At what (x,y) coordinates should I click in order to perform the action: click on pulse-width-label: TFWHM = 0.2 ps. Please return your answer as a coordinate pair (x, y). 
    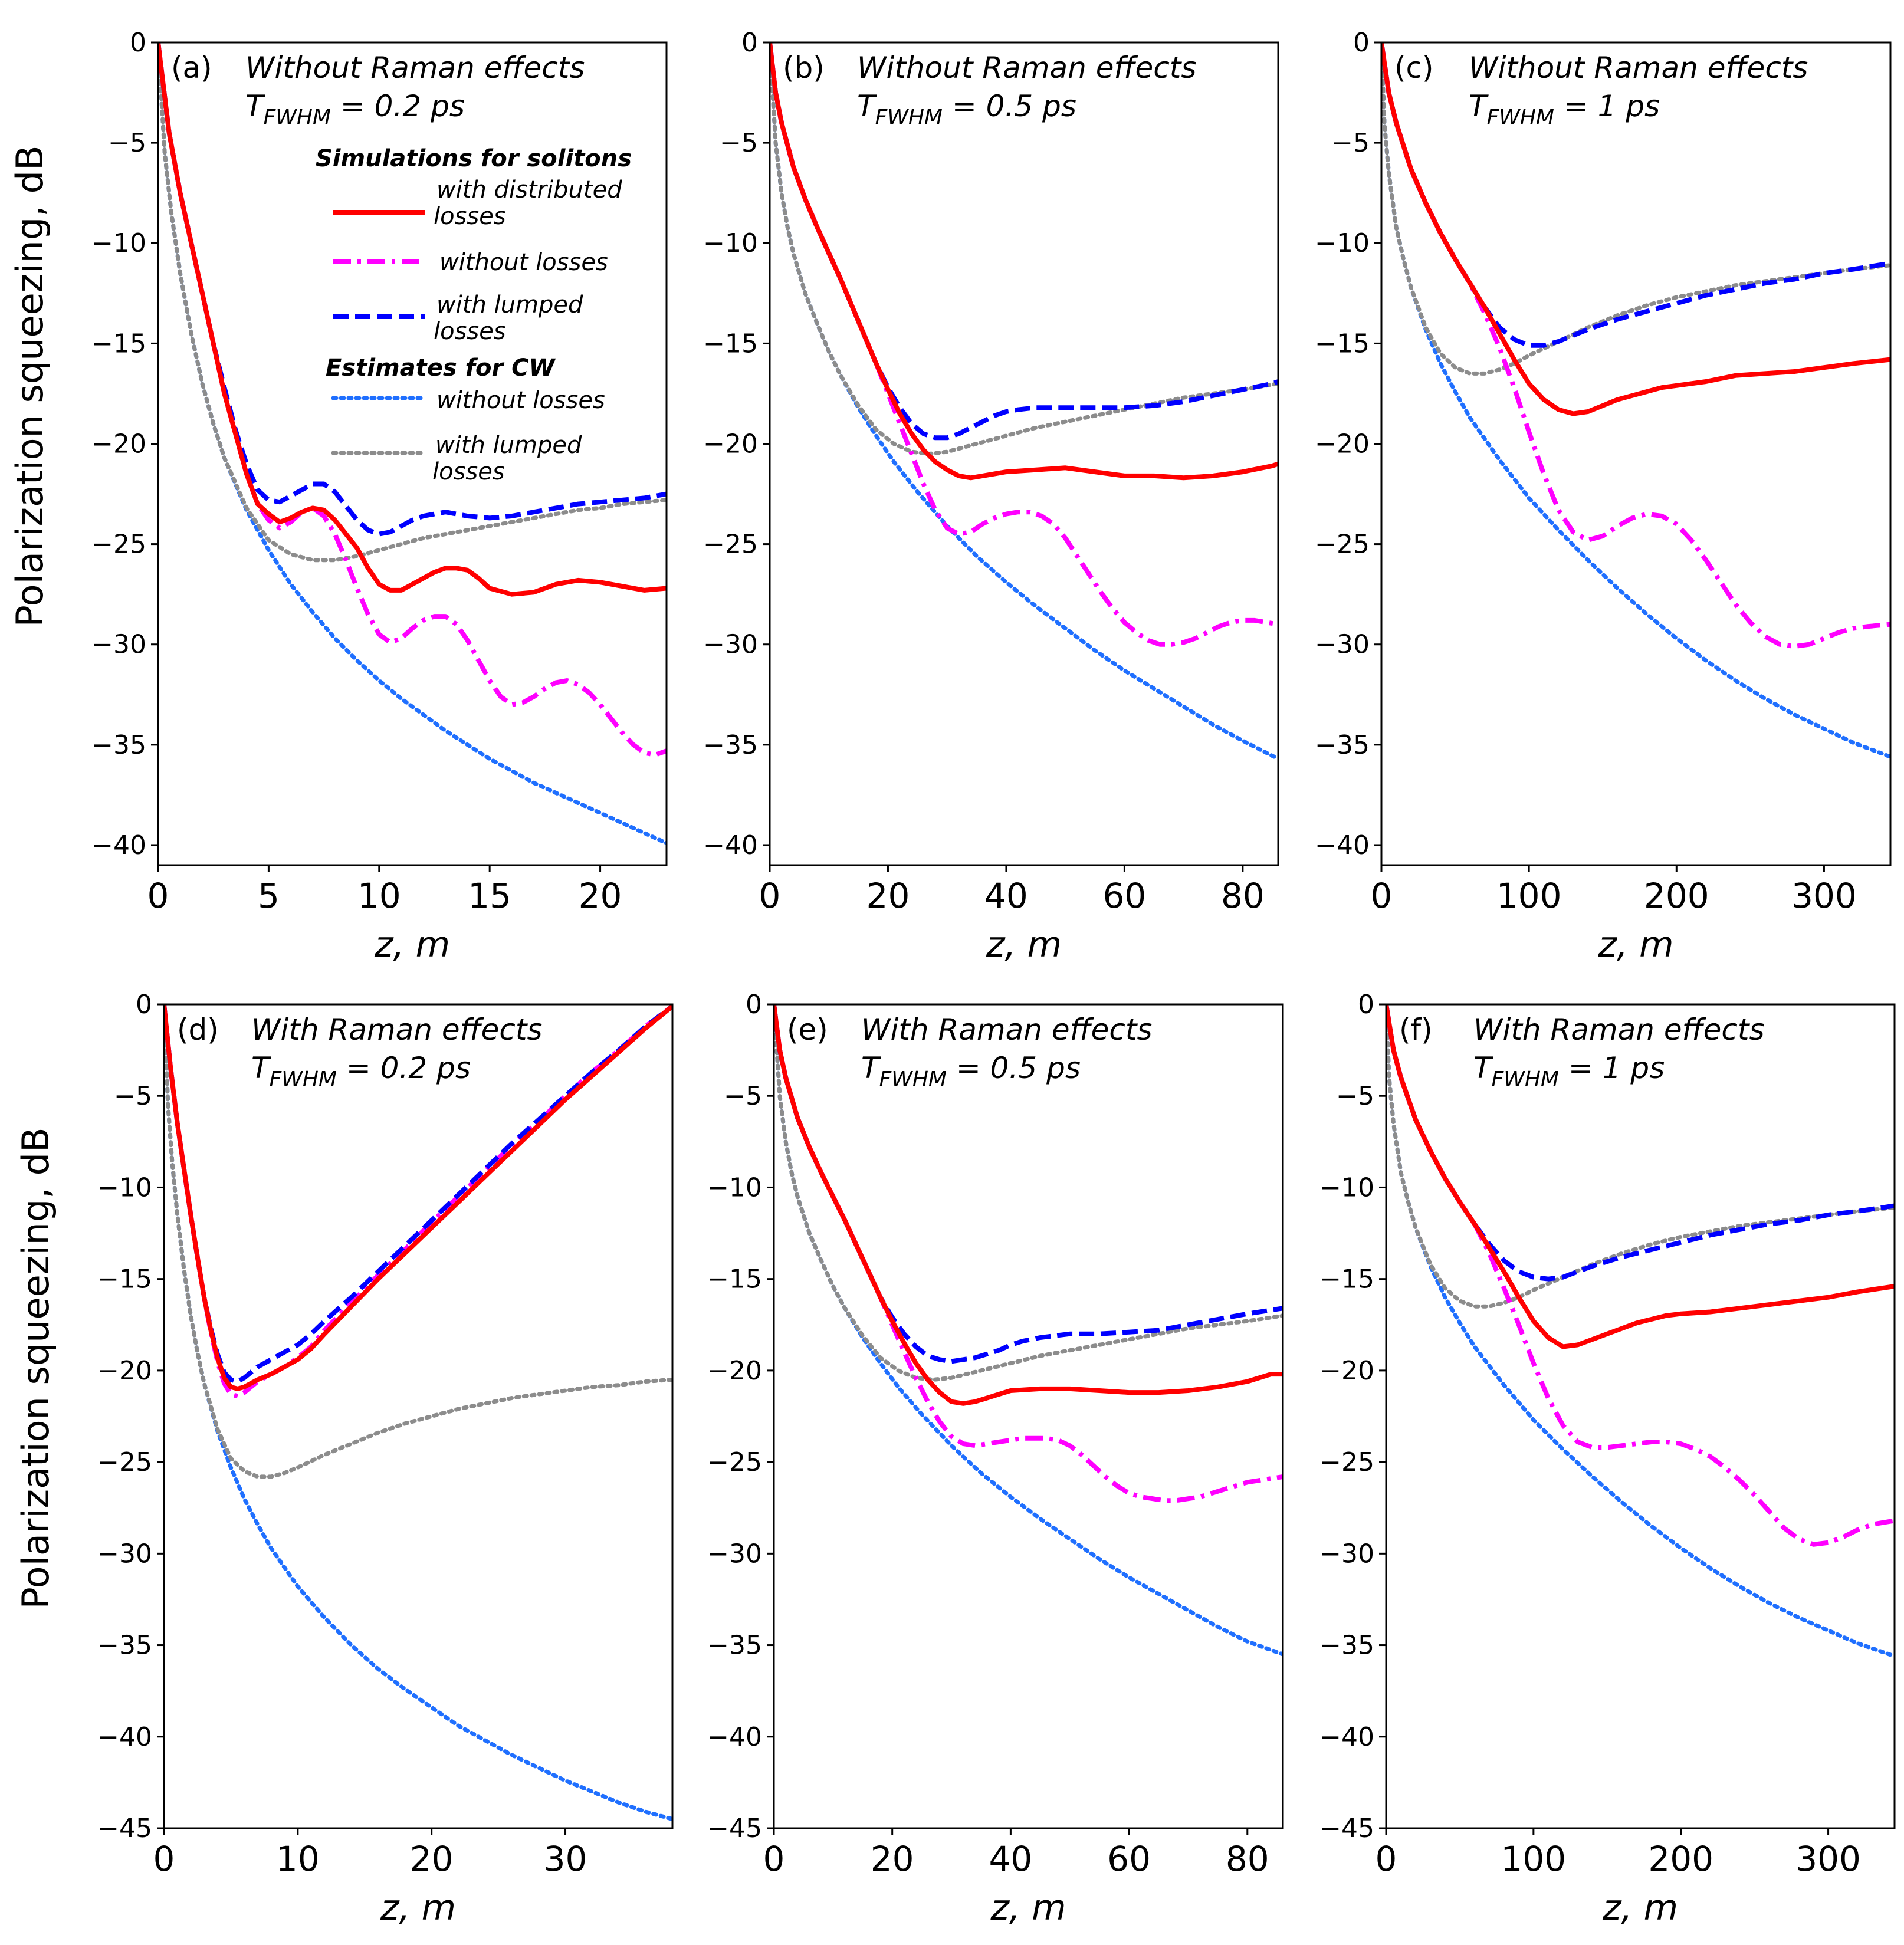
    Looking at the image, I should click on (361, 1071).